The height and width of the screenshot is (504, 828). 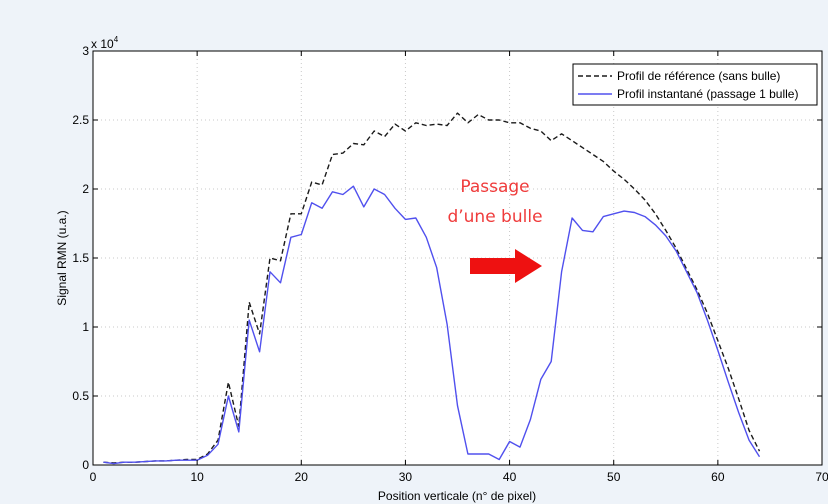 I want to click on x-tick-label: 20, so click(x=302, y=477).